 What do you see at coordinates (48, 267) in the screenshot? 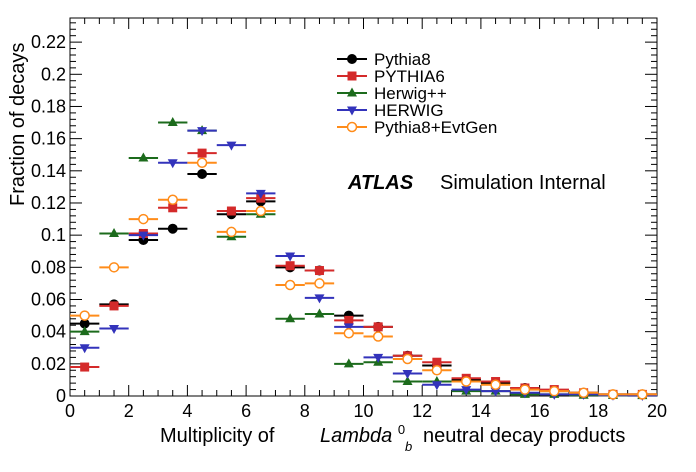
I see `y-tick-label: 0.08` at bounding box center [48, 267].